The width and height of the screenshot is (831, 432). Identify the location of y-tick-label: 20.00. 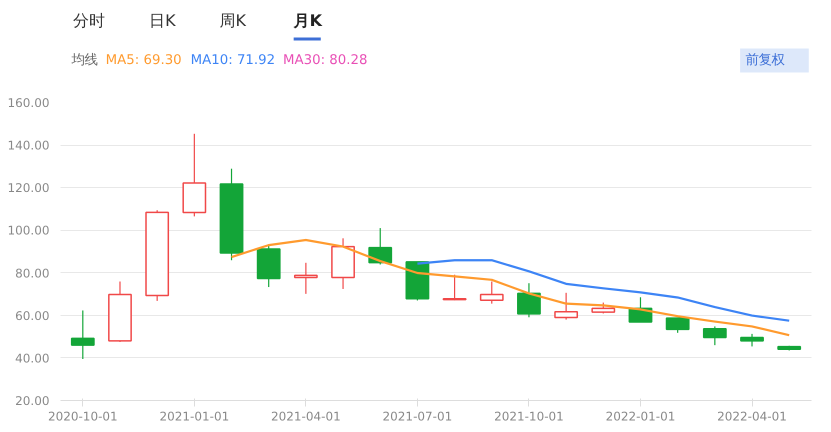
(32, 401).